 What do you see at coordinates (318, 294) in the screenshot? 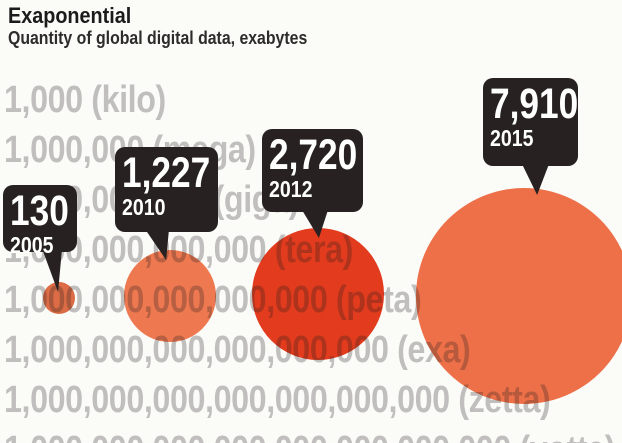
I see `bubble-2012` at bounding box center [318, 294].